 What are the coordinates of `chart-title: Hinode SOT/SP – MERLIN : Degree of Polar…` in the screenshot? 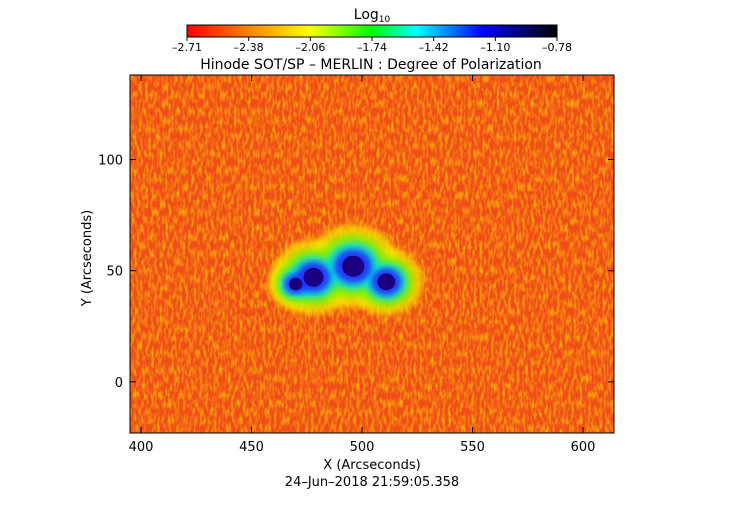 It's located at (371, 65).